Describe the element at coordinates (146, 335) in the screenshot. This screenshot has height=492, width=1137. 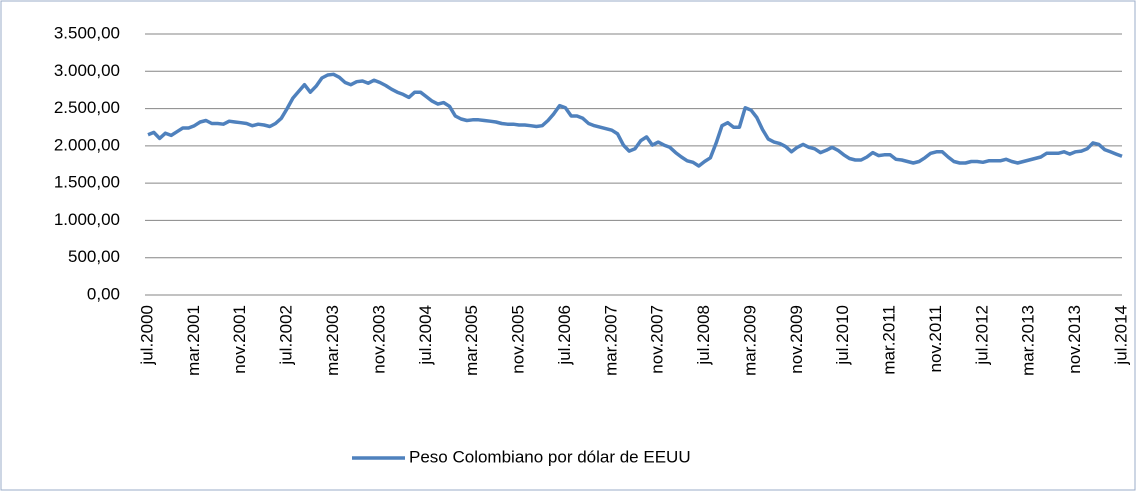
I see `x-tick-label: jul.2000` at that location.